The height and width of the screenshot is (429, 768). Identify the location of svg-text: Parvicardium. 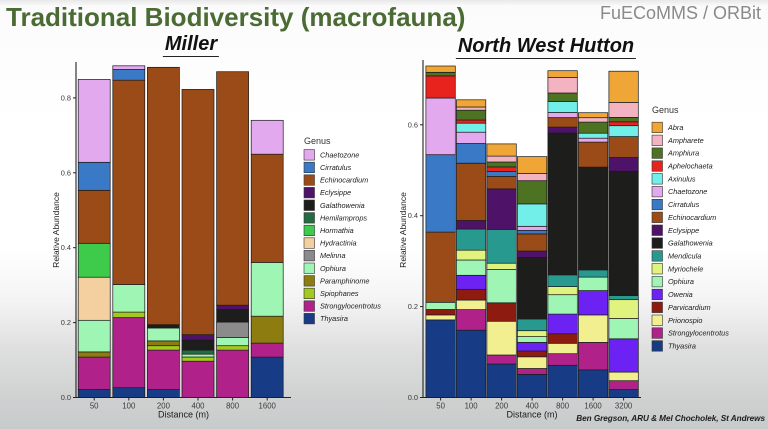
(689, 307).